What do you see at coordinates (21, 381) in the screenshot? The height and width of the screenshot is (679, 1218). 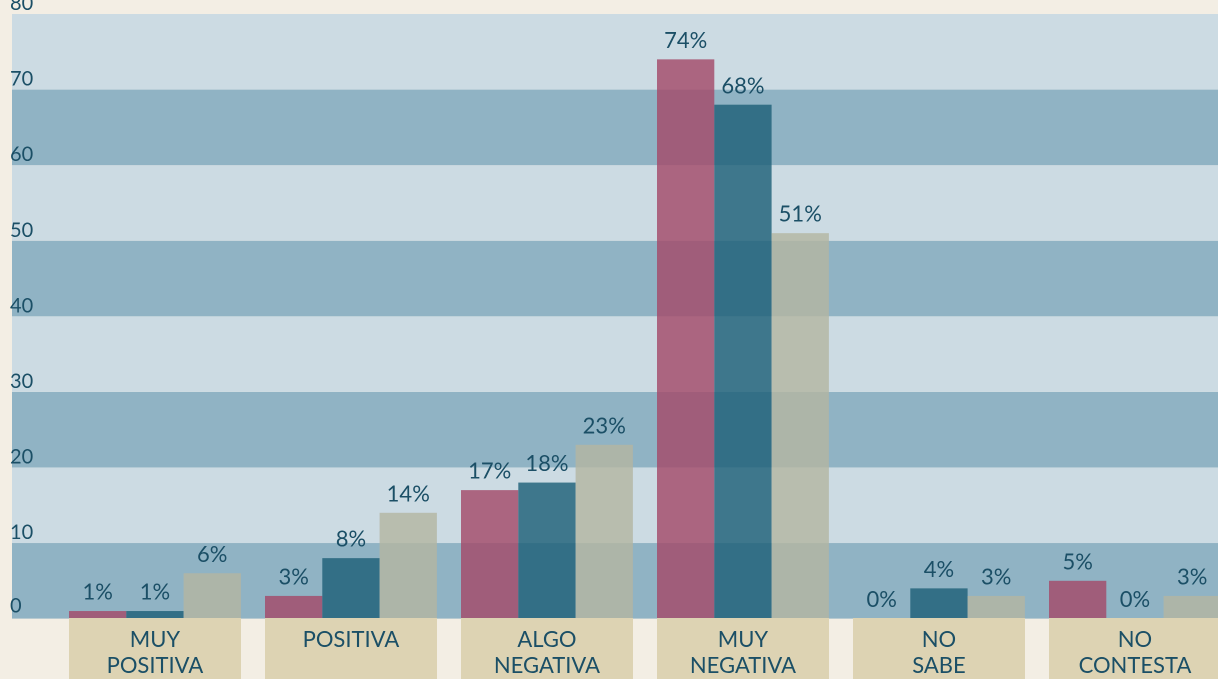 I see `y-tick-label: 30` at bounding box center [21, 381].